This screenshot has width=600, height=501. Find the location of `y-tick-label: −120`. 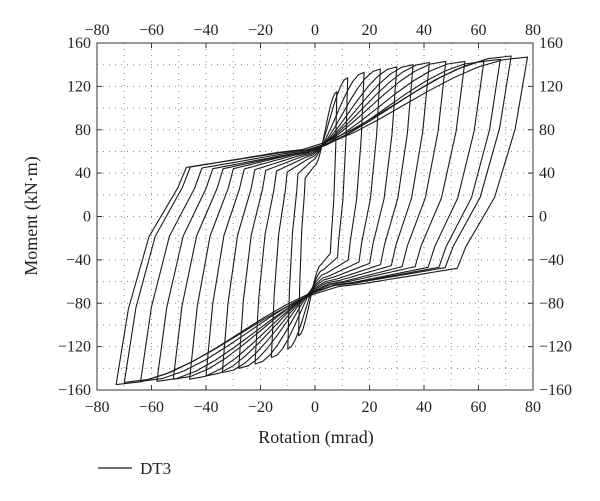

y-tick-label: −120 is located at coordinates (74, 347).